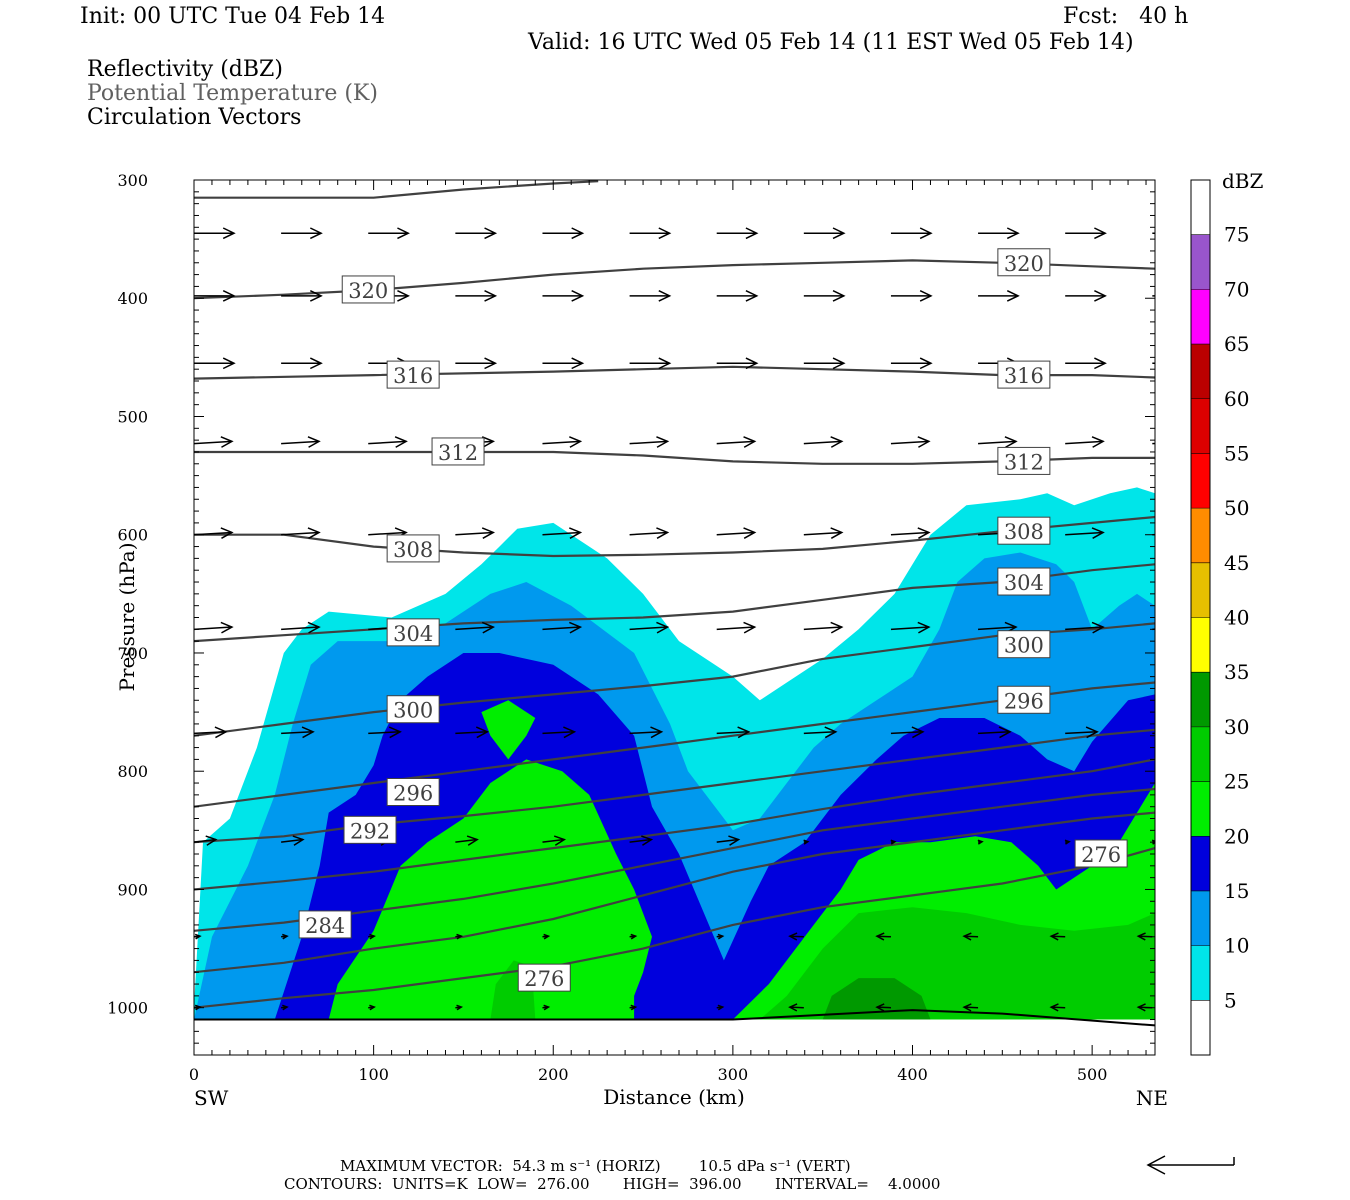 This screenshot has width=1350, height=1200. I want to click on y-tick-label-400: 400, so click(132, 298).